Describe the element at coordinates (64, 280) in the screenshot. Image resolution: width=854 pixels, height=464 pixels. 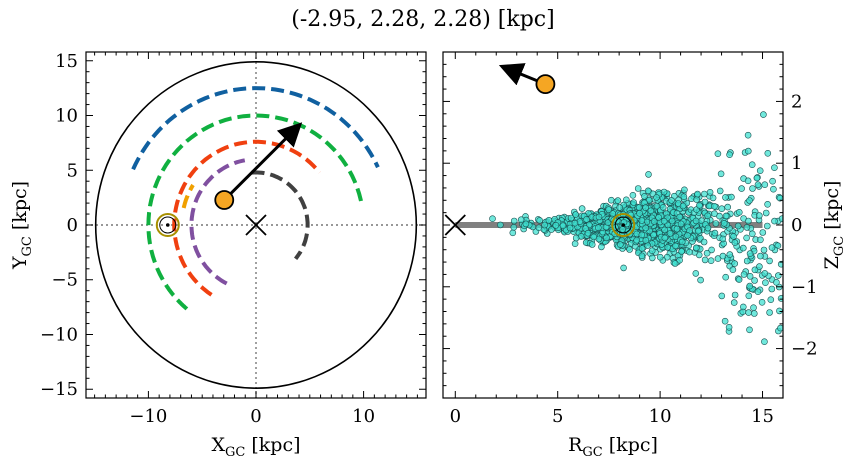
I see `left-y-tick-label: −5` at that location.